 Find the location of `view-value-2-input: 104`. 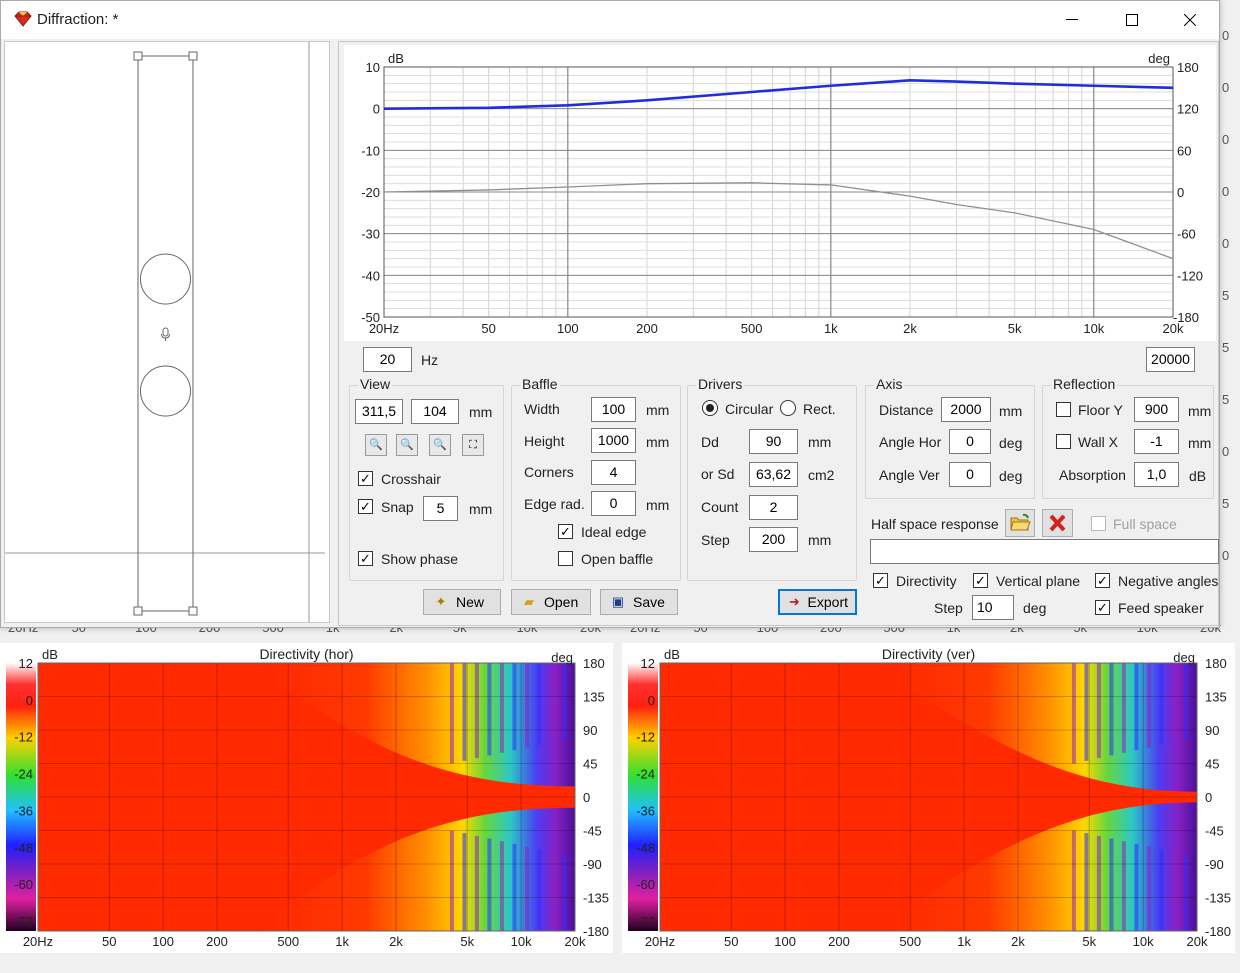

view-value-2-input: 104 is located at coordinates (435, 411).